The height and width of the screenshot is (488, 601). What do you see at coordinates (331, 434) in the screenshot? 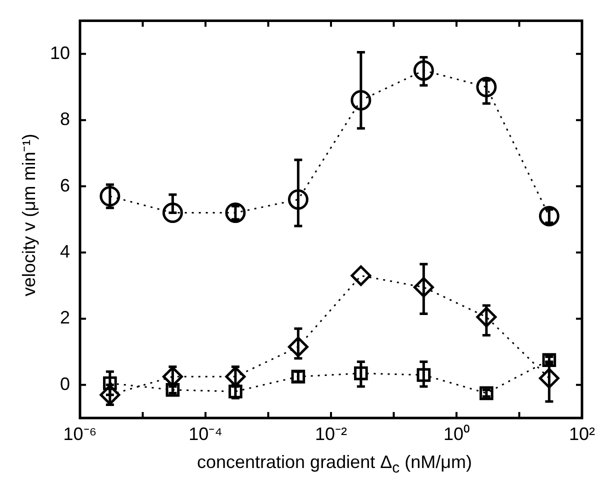
I see `x-tick-label: 10⁻²` at bounding box center [331, 434].